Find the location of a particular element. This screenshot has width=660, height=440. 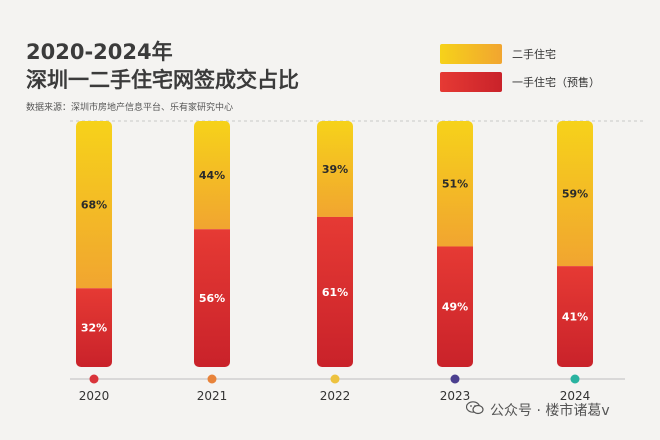

bar-second-hand-2024 is located at coordinates (575, 194).